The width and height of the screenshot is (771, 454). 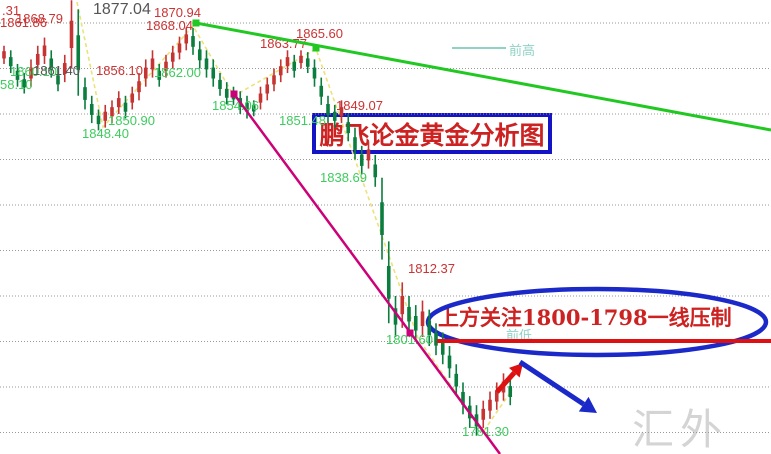 What do you see at coordinates (122, 9) in the screenshot?
I see `price-label: 1877.04` at bounding box center [122, 9].